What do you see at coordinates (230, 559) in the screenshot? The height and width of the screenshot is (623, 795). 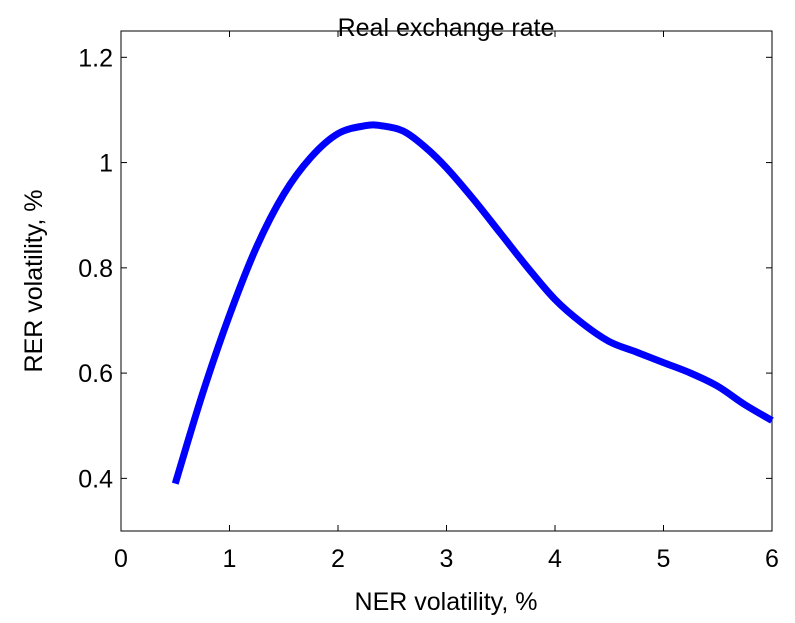 I see `x-tick-label: 1` at bounding box center [230, 559].